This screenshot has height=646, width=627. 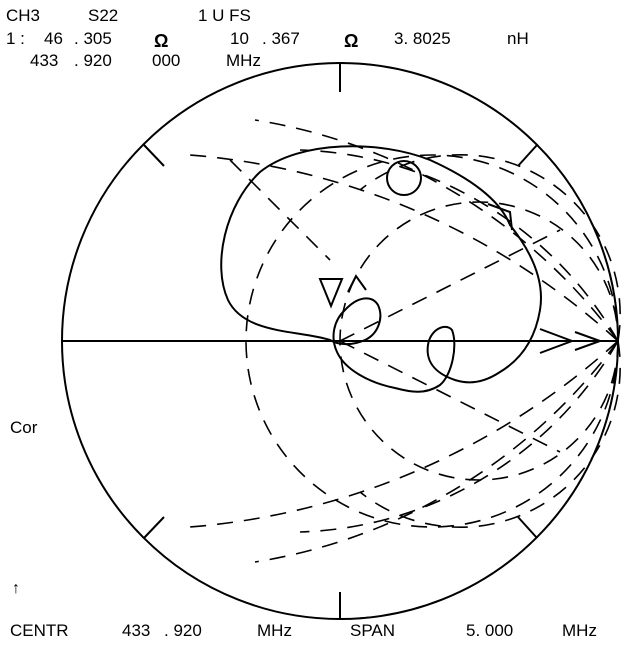 I want to click on trace-small-loop, so click(x=404, y=178).